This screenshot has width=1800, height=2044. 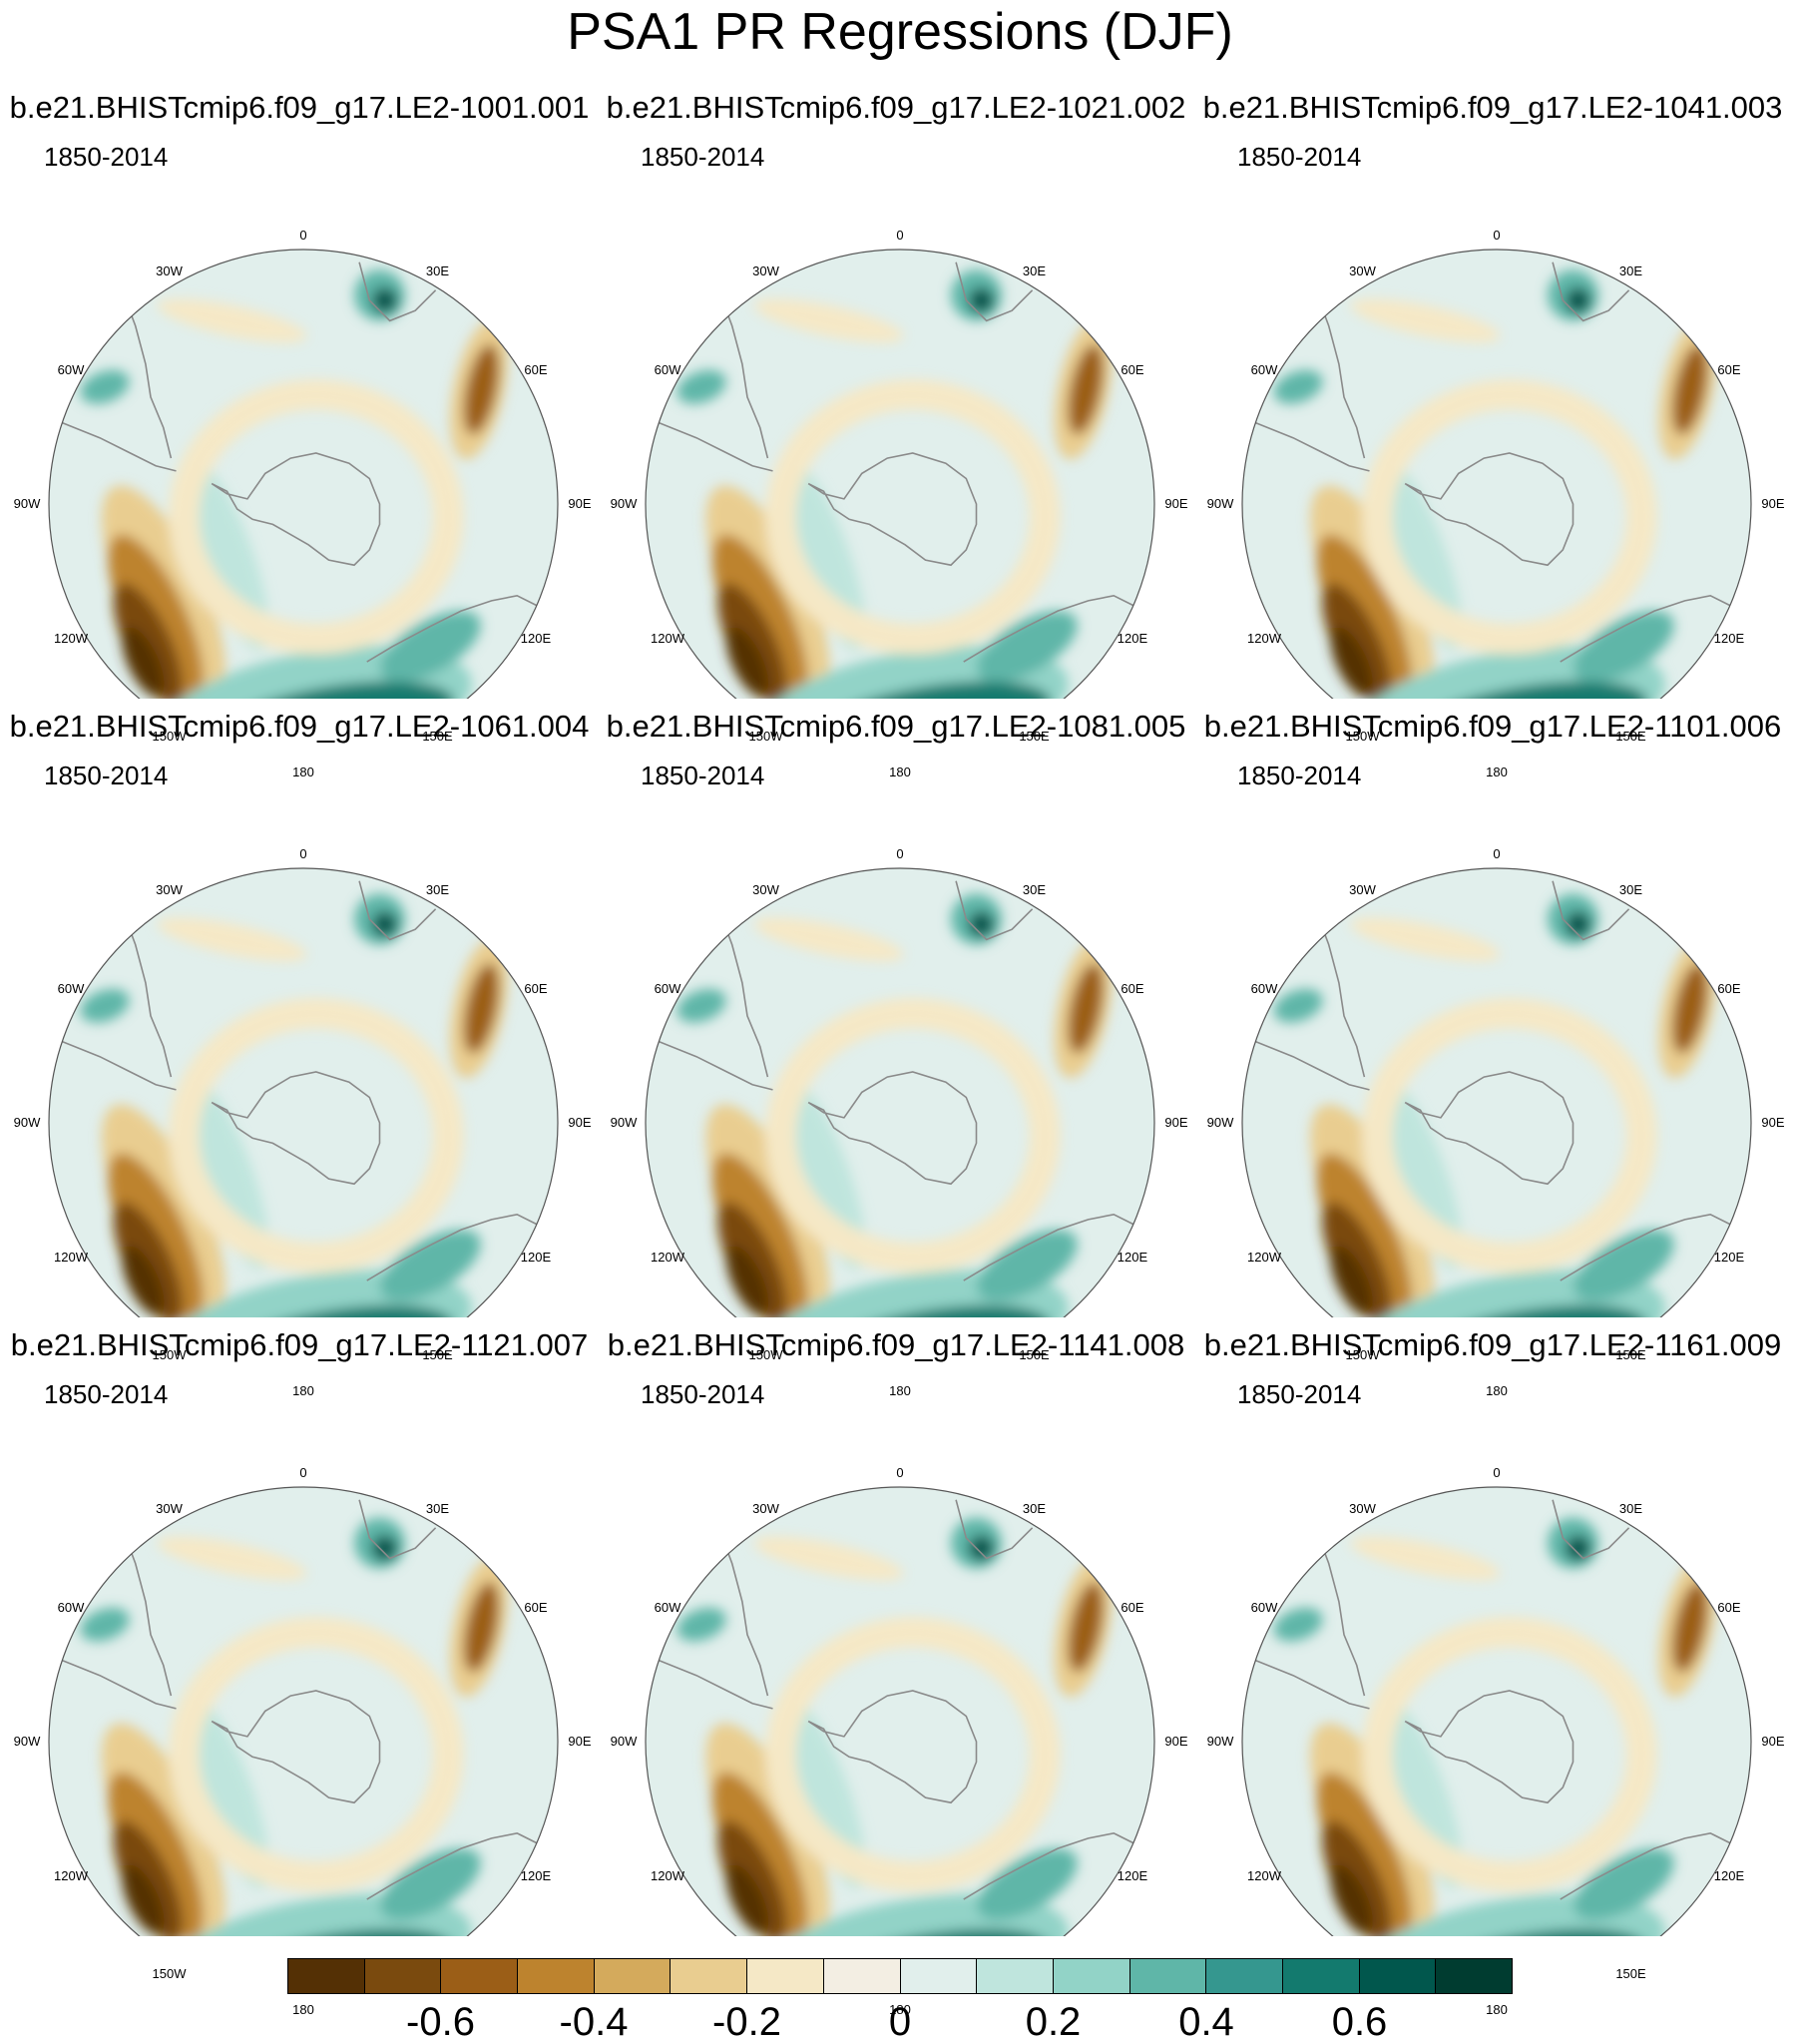 I want to click on panel-title: b.e21.BHISTcmip6.f09_g17.LE2-1141.008, so click(x=896, y=1344).